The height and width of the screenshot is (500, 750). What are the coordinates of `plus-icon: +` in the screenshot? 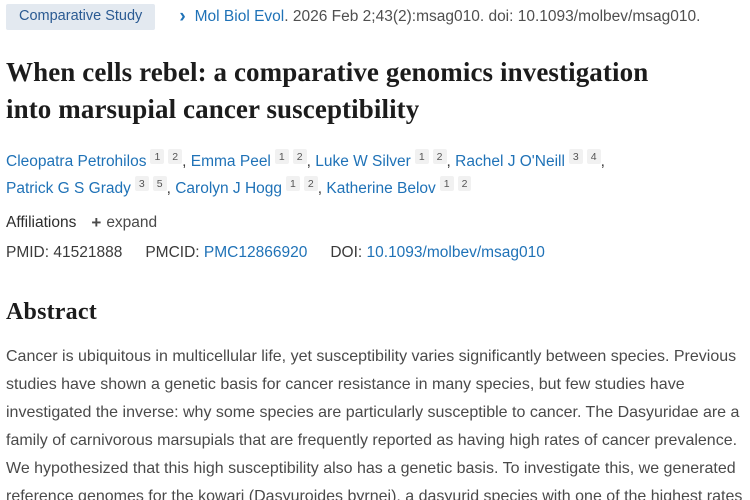 It's located at (96, 222).